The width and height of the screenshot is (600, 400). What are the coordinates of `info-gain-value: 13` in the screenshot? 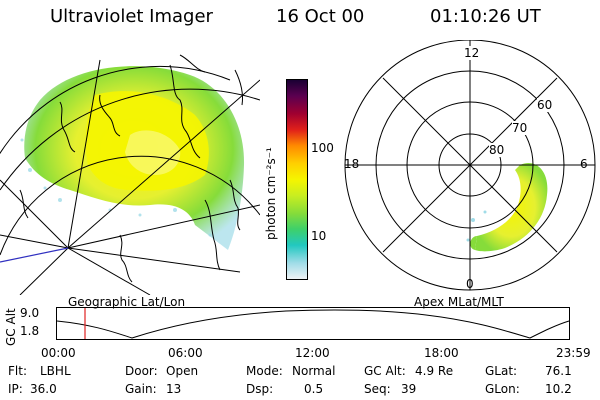 It's located at (174, 389).